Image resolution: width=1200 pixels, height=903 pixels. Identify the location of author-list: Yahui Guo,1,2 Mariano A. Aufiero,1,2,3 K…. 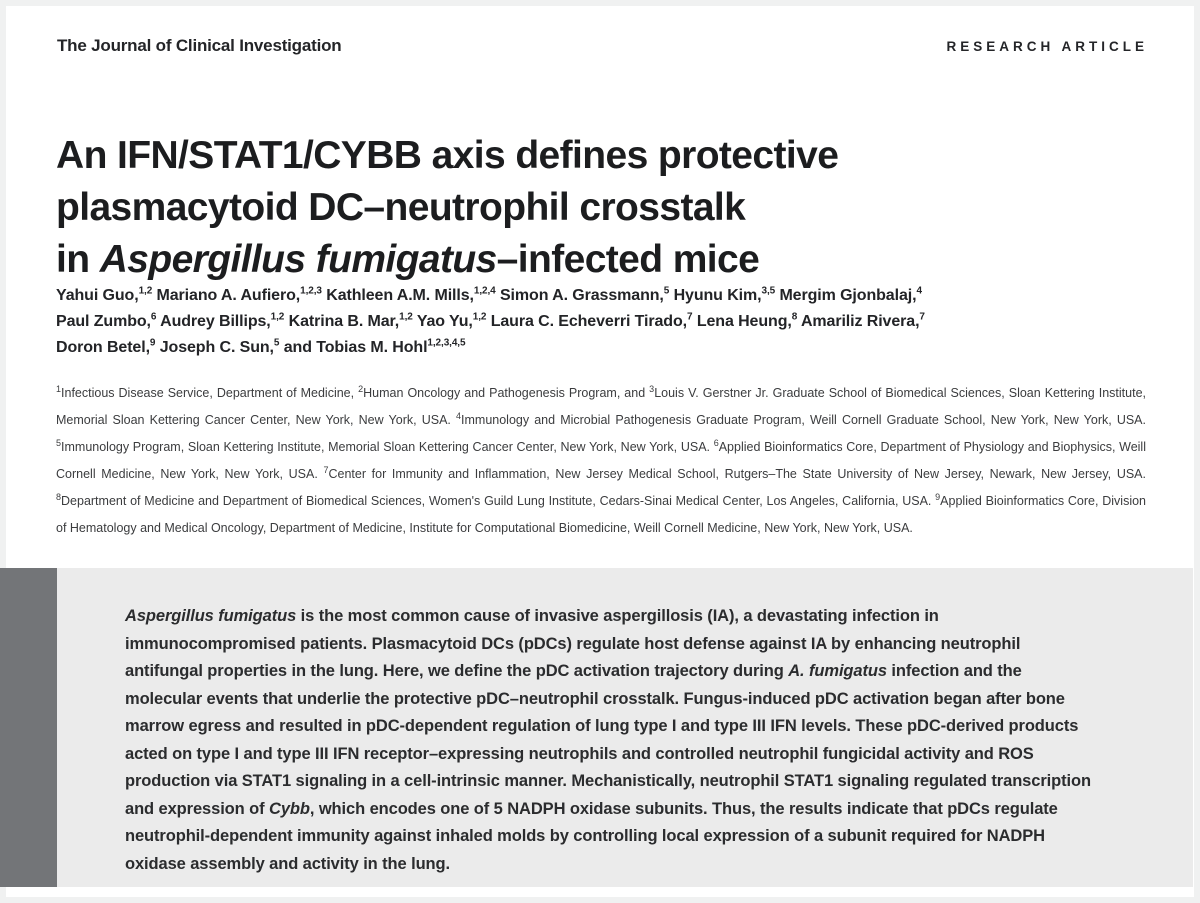
(490, 320).